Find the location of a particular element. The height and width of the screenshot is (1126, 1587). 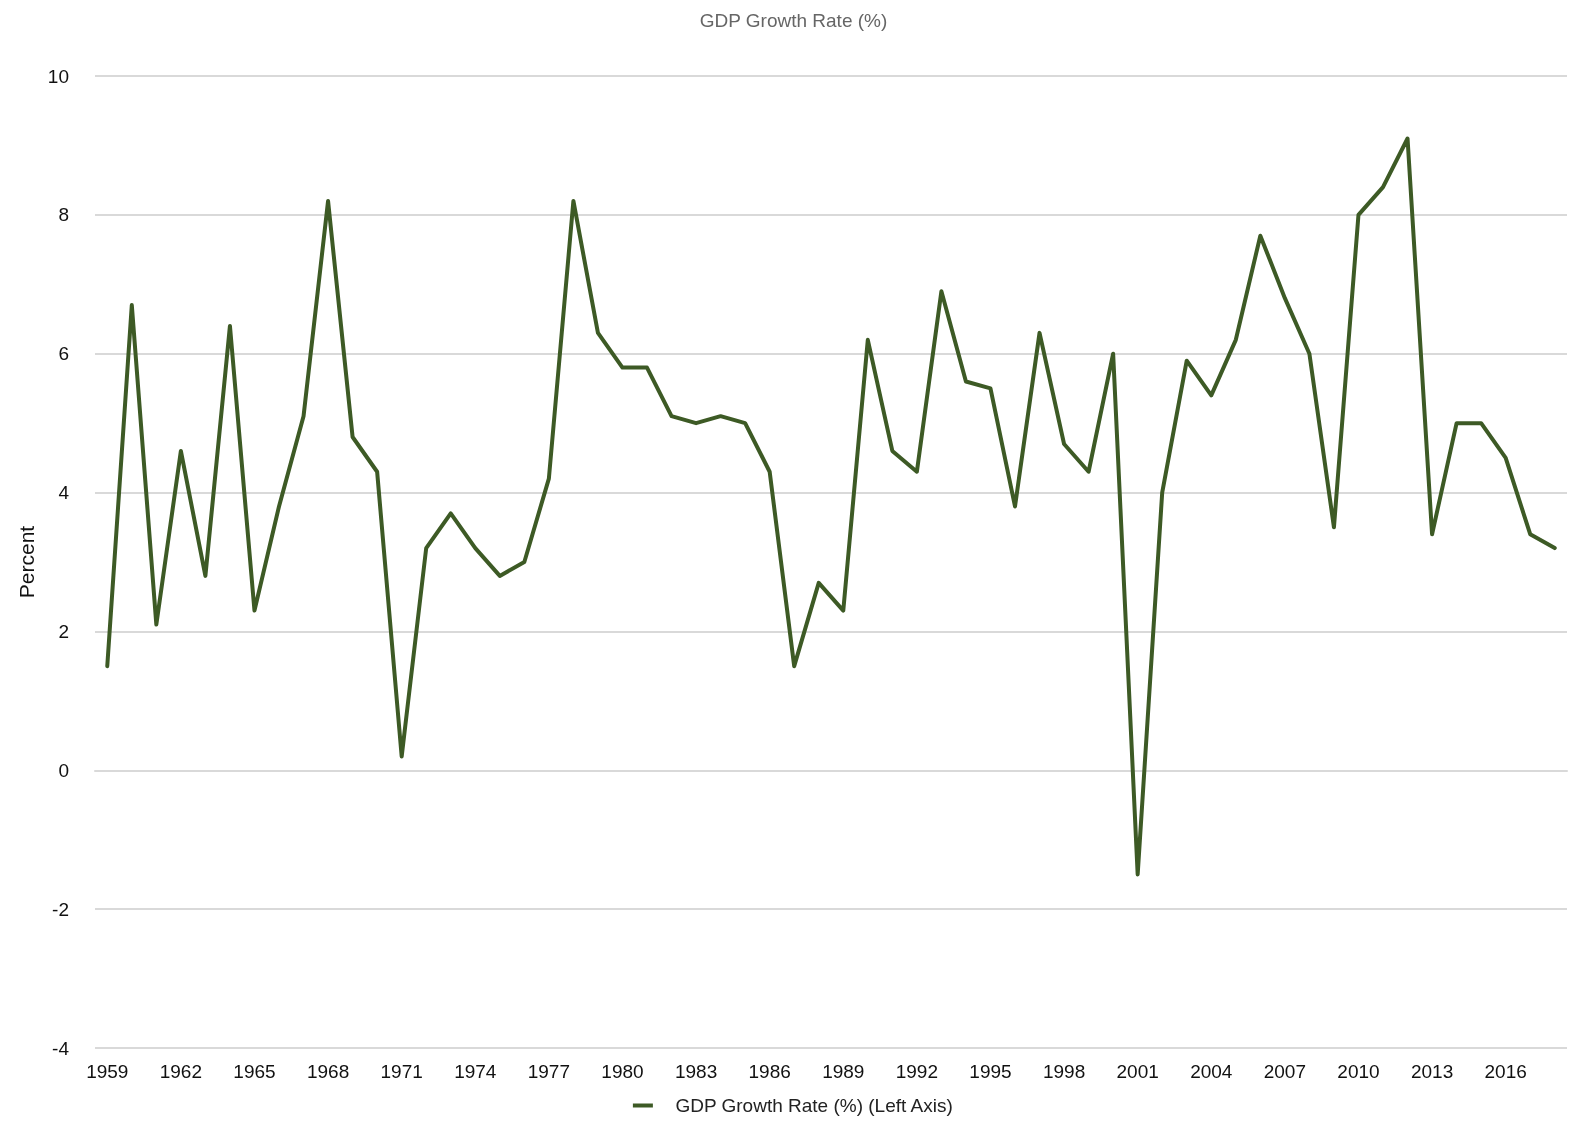

x-tick-label: 1959 is located at coordinates (107, 1071).